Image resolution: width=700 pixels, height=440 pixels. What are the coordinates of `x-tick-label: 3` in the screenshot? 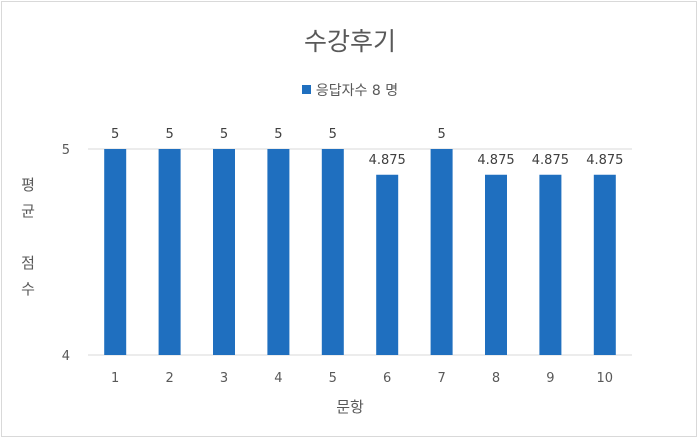 It's located at (224, 378).